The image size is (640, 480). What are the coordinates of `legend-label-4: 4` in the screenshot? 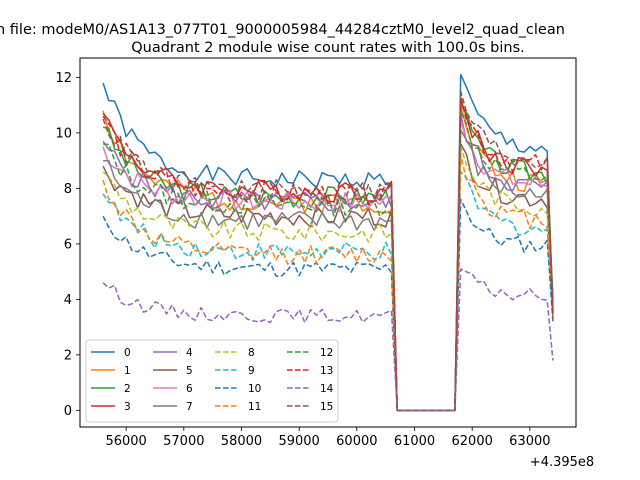 It's located at (189, 353).